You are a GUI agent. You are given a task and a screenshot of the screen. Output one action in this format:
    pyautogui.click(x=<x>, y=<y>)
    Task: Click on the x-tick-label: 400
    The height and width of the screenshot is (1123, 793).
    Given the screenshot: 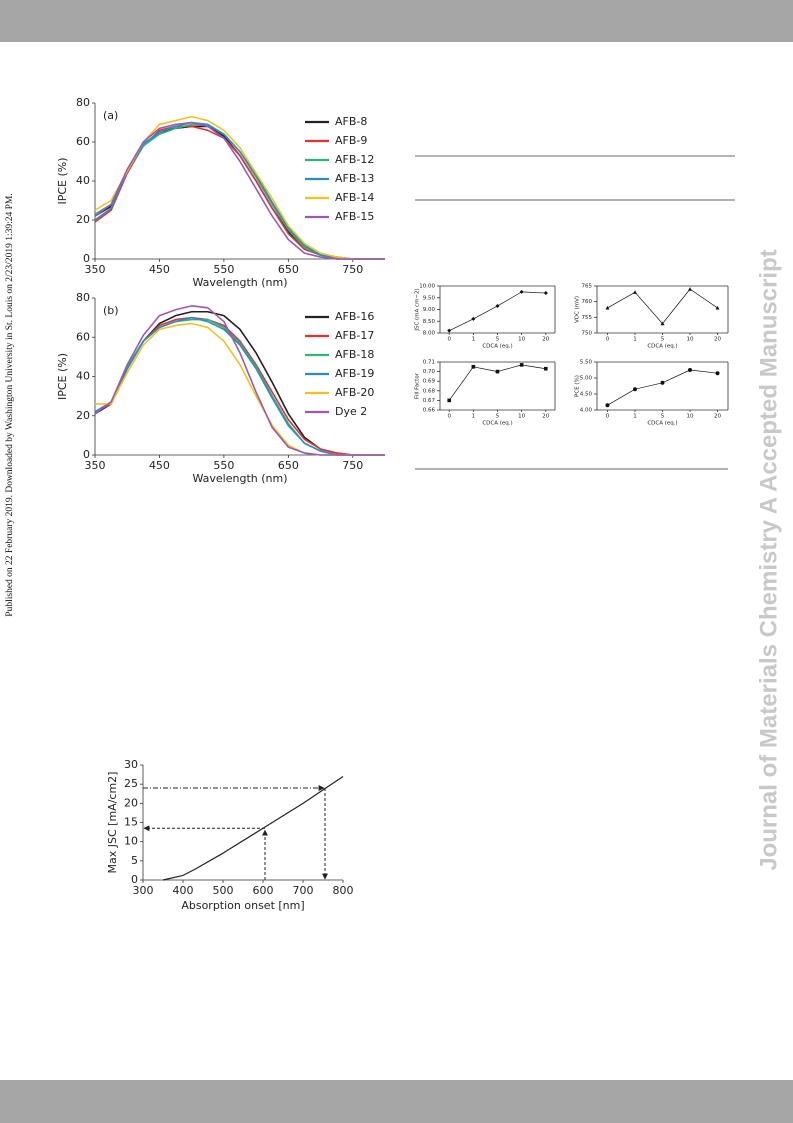 What is the action you would take?
    pyautogui.click(x=183, y=890)
    